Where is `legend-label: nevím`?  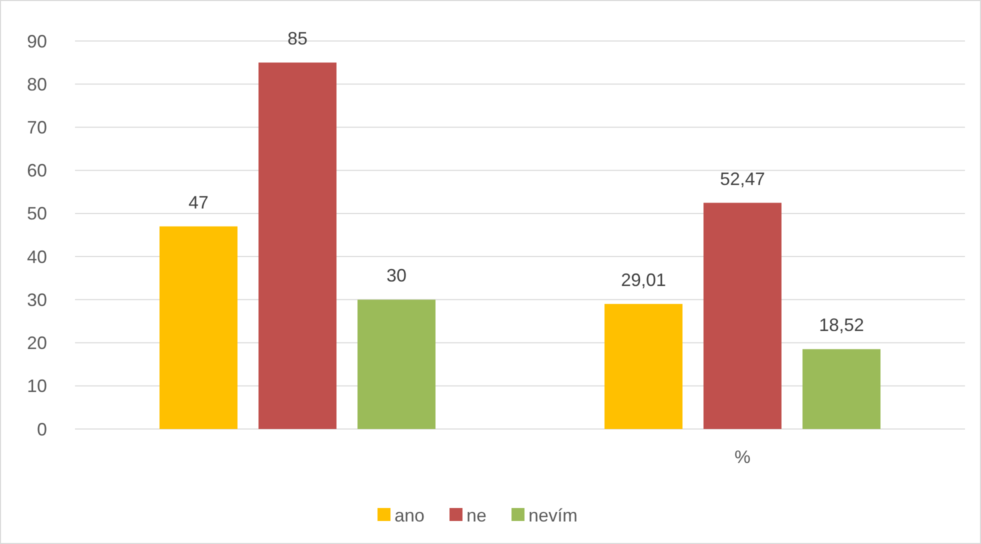
legend-label: nevím is located at coordinates (553, 515).